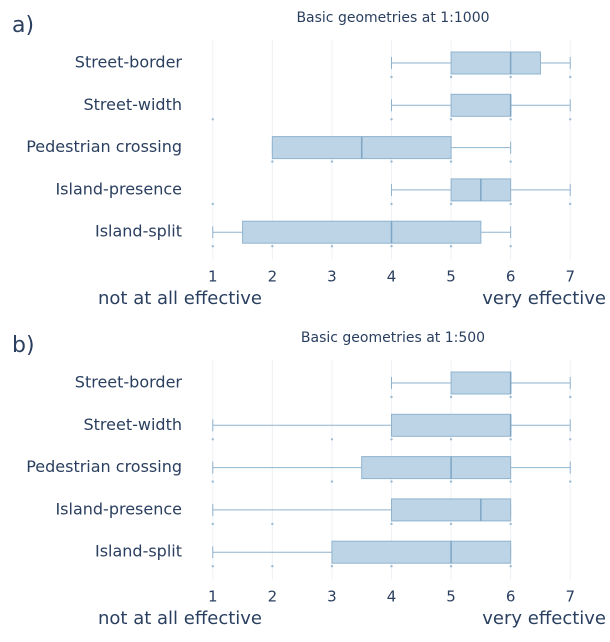 Image resolution: width=610 pixels, height=642 pixels. Describe the element at coordinates (393, 338) in the screenshot. I see `chart-title: Basic geometries at 1:500` at that location.